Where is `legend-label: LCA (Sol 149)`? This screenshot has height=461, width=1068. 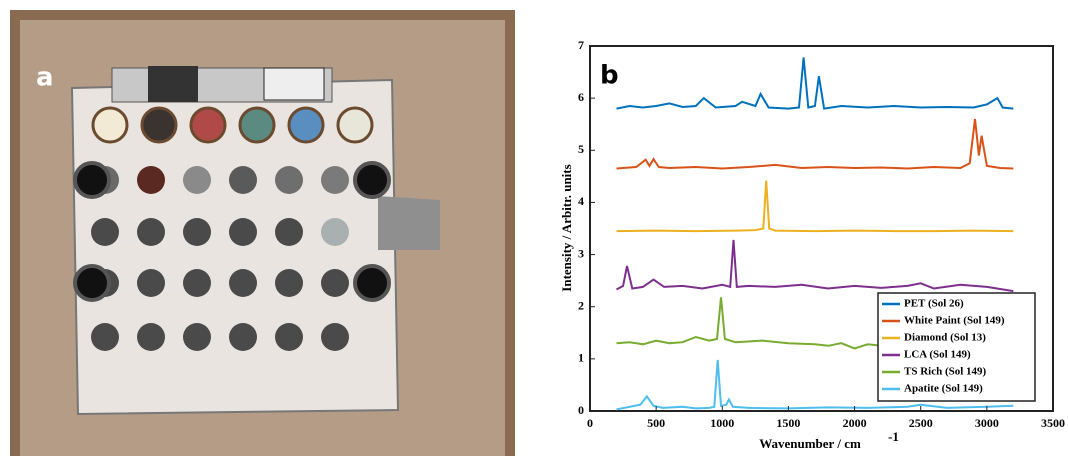
legend-label: LCA (Sol 149) is located at coordinates (937, 355).